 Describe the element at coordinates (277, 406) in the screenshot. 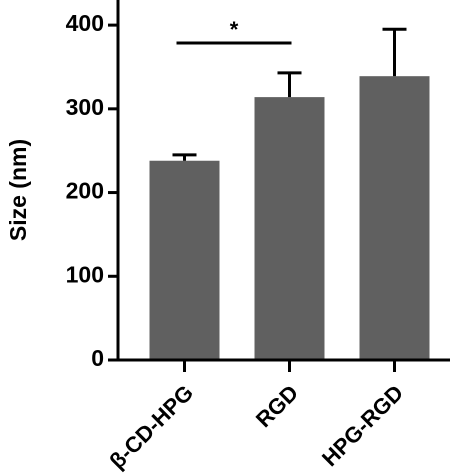

I see `x-tick-label: RGD` at that location.